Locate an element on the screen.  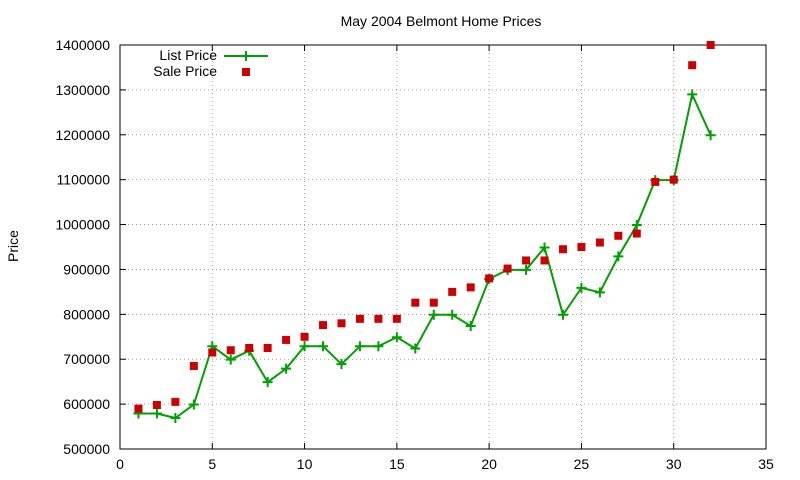
x-tick-label: 15 is located at coordinates (397, 464).